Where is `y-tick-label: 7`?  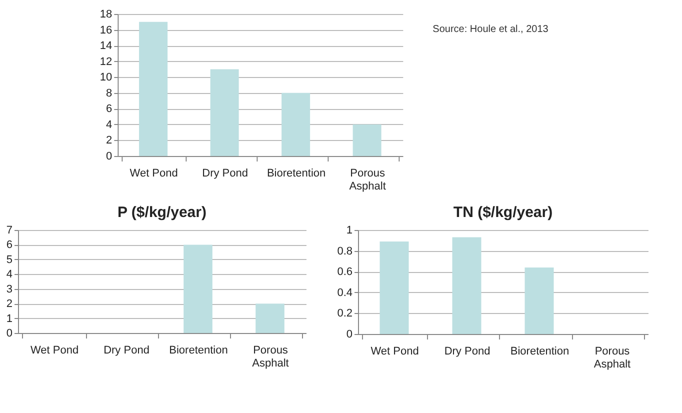
y-tick-label: 7 is located at coordinates (9, 230).